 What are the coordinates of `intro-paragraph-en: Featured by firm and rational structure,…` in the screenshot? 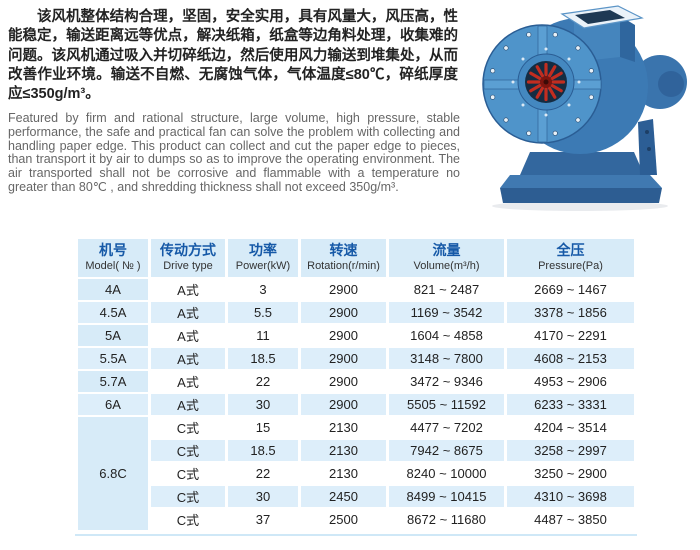 It's located at (234, 152).